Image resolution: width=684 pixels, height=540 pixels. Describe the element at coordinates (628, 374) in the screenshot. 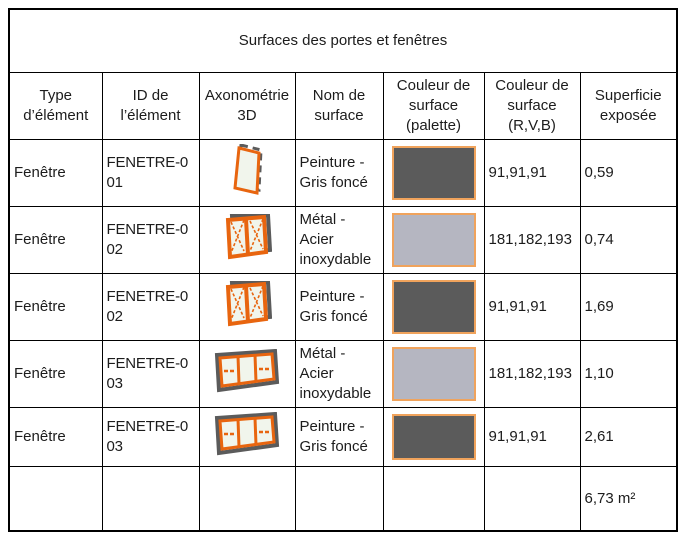

I see `area-cell: 1,10` at that location.